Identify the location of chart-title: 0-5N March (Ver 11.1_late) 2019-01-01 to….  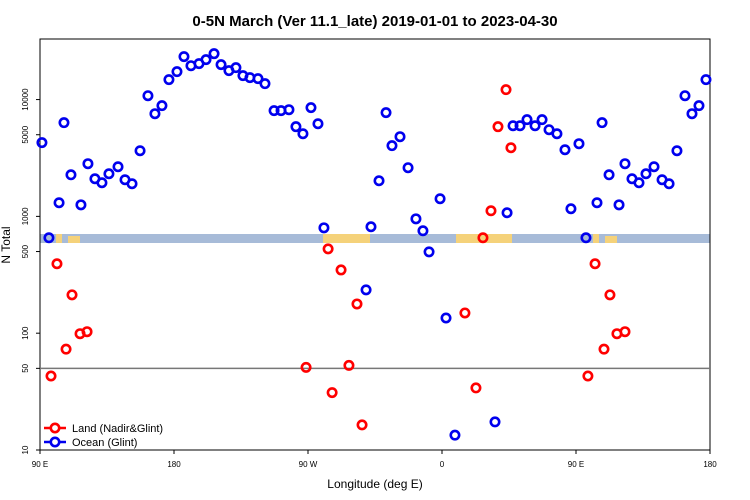
(374, 21).